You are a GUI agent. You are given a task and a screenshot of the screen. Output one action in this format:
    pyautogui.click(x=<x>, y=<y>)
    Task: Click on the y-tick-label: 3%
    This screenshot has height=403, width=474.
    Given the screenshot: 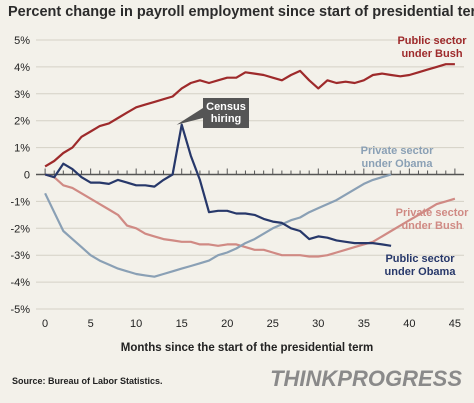 What is the action you would take?
    pyautogui.click(x=22, y=95)
    